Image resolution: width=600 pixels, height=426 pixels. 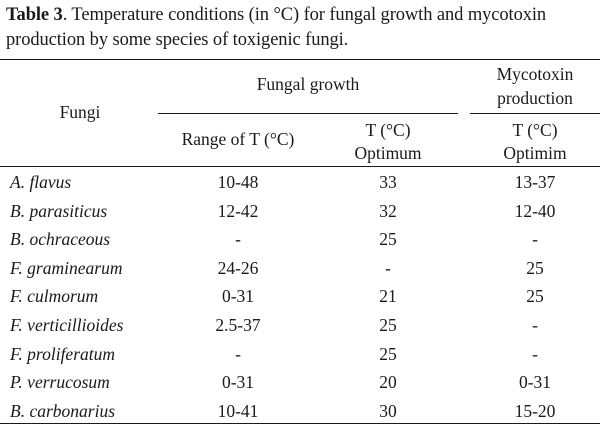 I want to click on header-optimim-line2: Optimim, so click(x=535, y=153).